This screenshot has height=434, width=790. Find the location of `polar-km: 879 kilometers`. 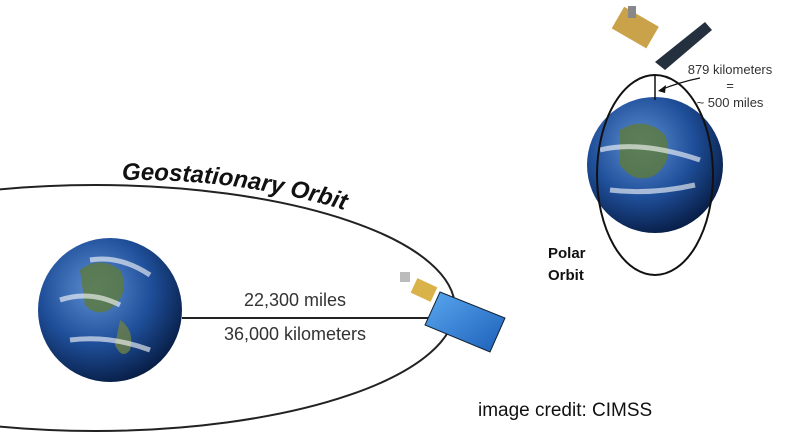

polar-km: 879 kilometers is located at coordinates (730, 69).